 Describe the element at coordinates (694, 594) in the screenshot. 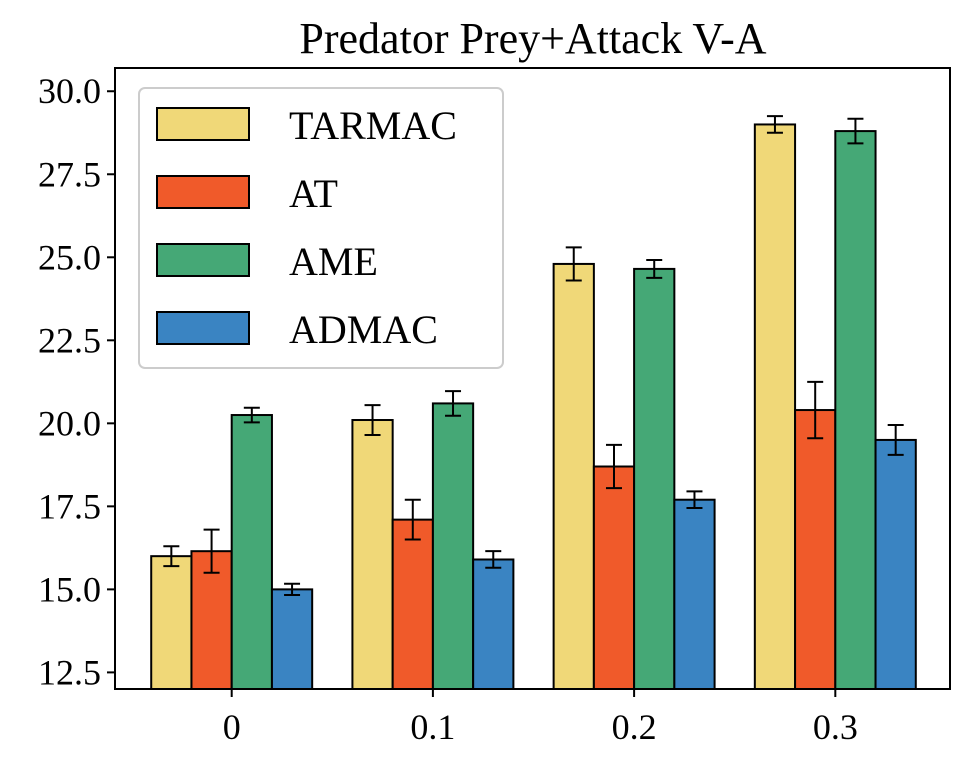

I see `bar-admac-0.2` at that location.